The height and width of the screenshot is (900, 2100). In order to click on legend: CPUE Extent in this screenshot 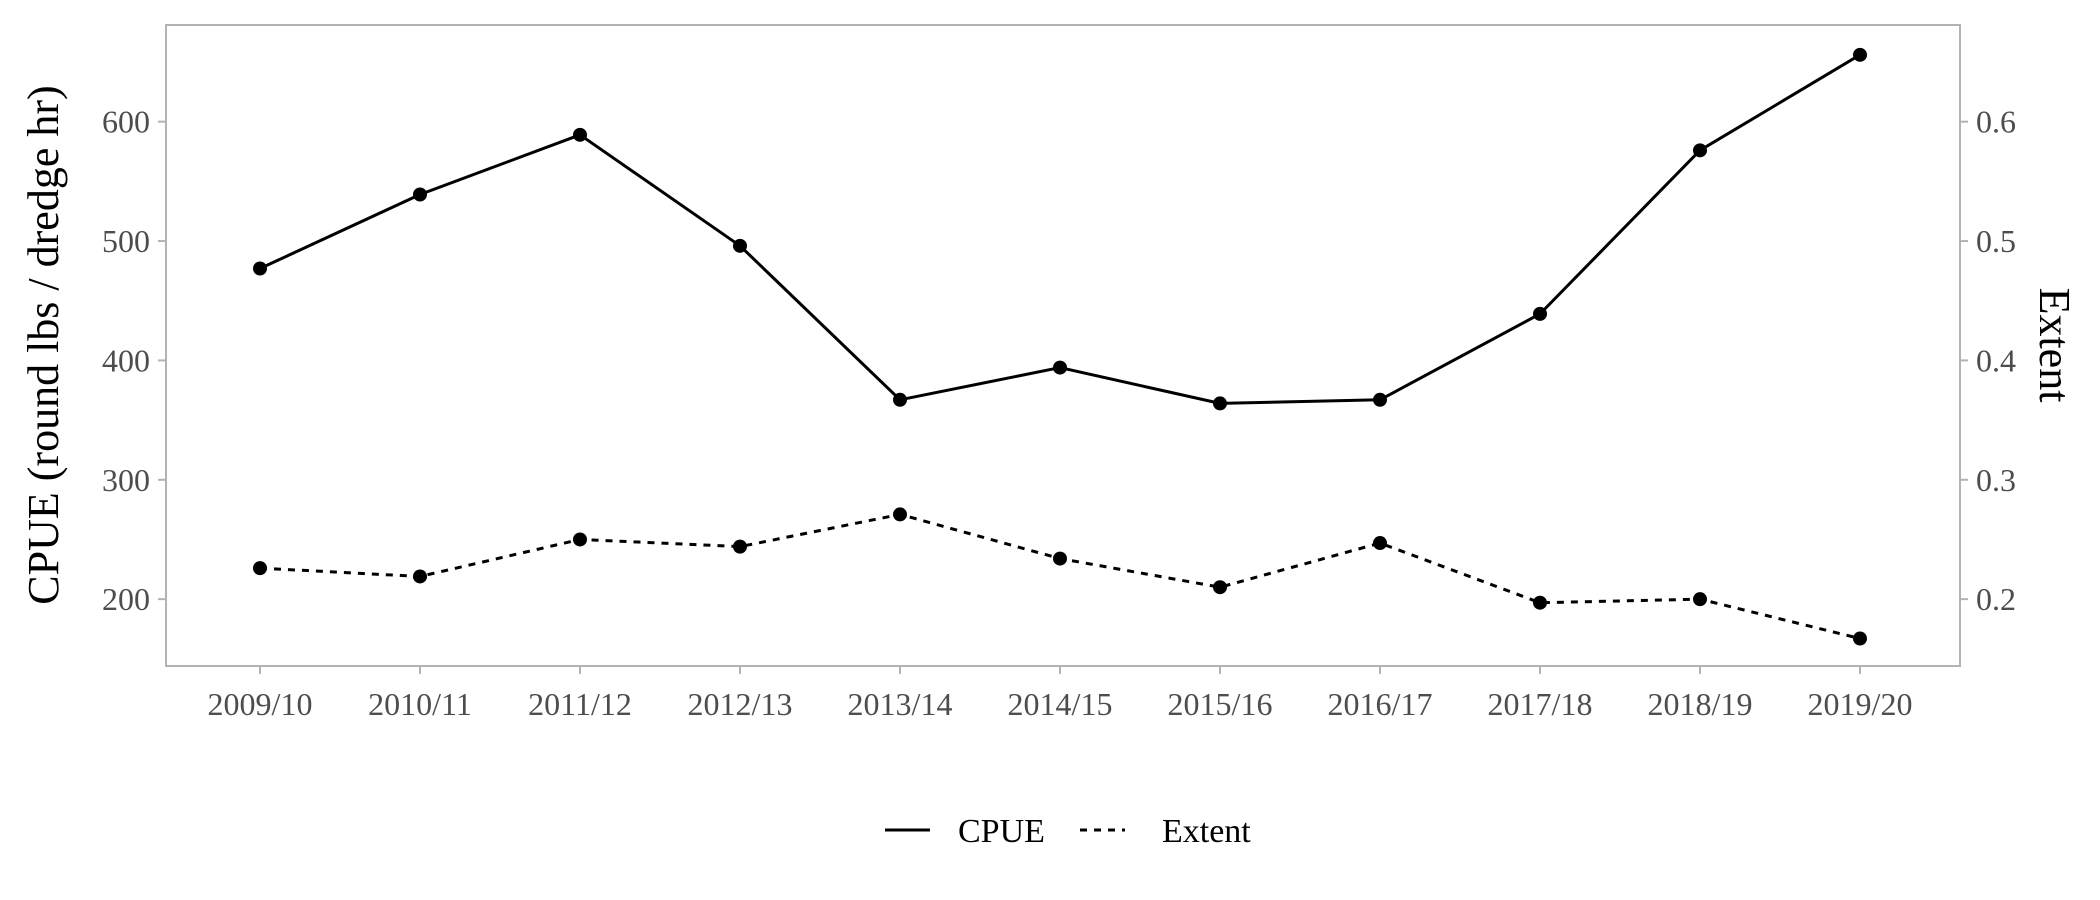, I will do `click(1068, 831)`.